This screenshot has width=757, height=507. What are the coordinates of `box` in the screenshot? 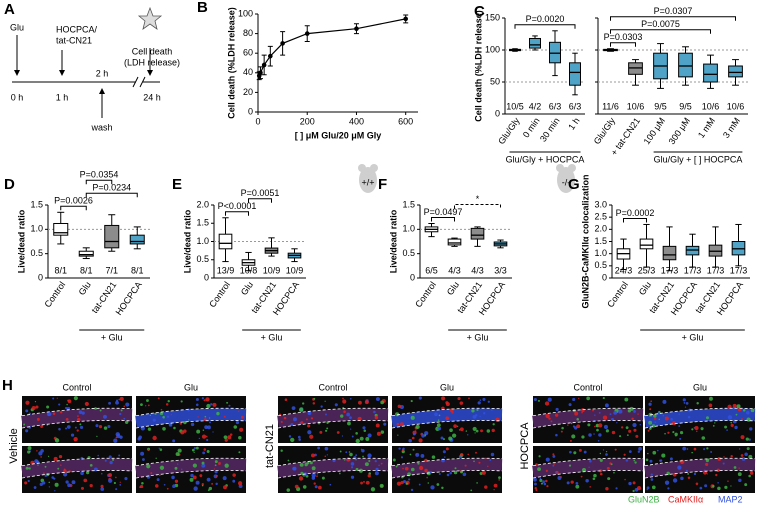 It's located at (477, 233).